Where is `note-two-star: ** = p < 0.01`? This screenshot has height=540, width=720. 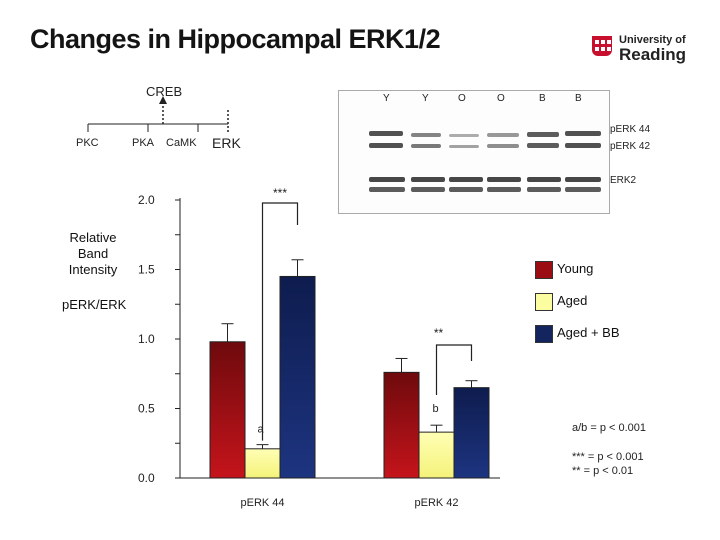 note-two-star: ** = p < 0.01 is located at coordinates (603, 471).